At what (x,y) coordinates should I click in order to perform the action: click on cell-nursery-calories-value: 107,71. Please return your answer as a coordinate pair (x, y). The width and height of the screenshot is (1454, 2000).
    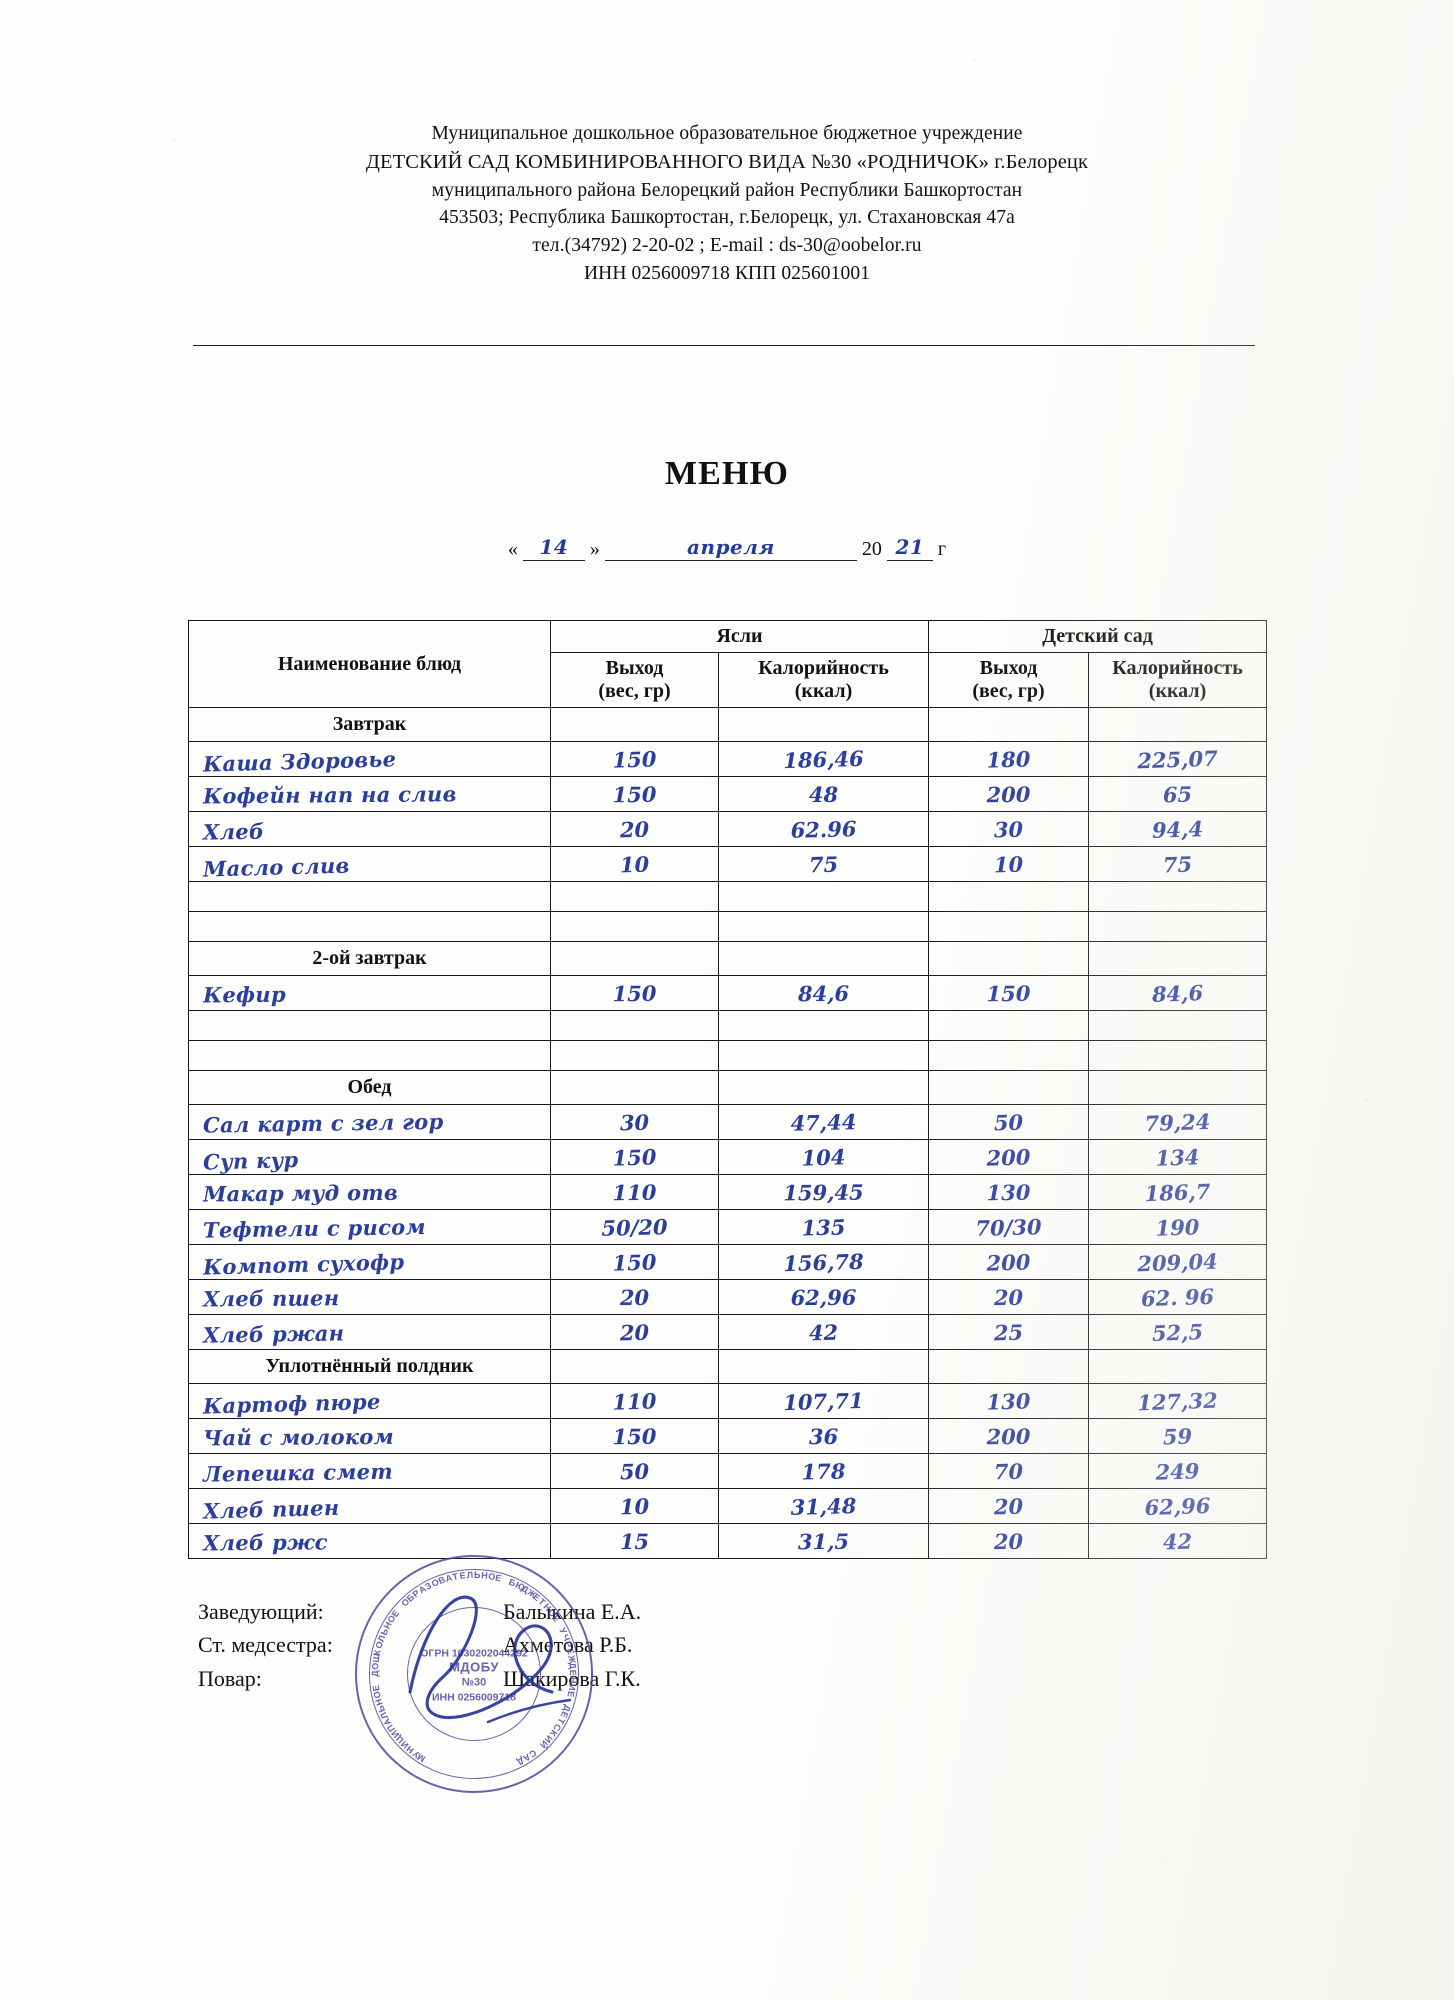
    Looking at the image, I should click on (823, 1401).